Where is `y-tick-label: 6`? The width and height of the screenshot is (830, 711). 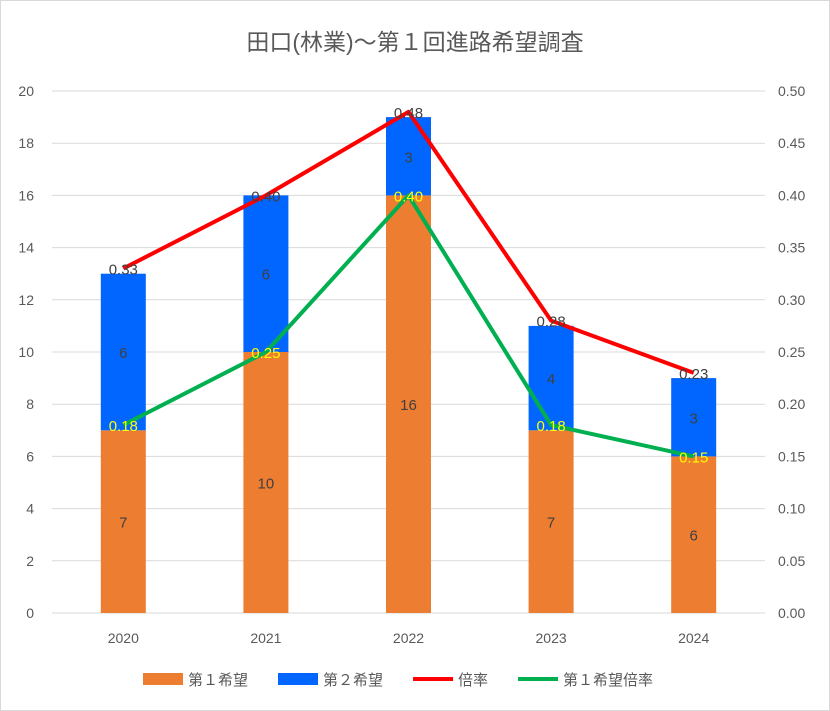
y-tick-label: 6 is located at coordinates (30, 456).